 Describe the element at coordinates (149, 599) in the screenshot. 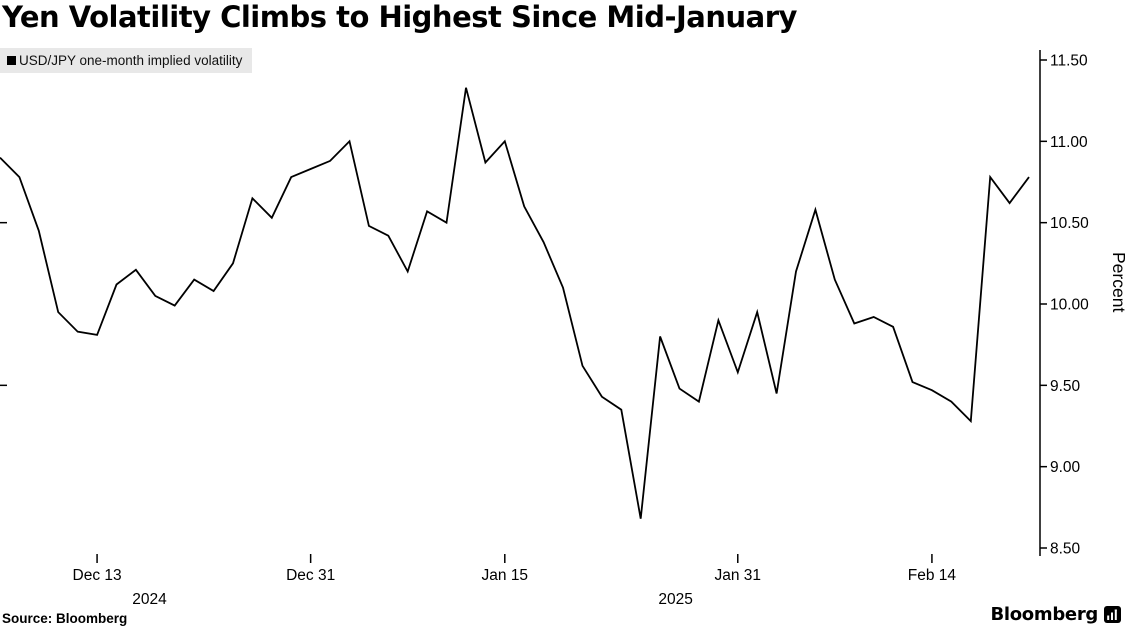

I see `x-year-label: 2024` at that location.